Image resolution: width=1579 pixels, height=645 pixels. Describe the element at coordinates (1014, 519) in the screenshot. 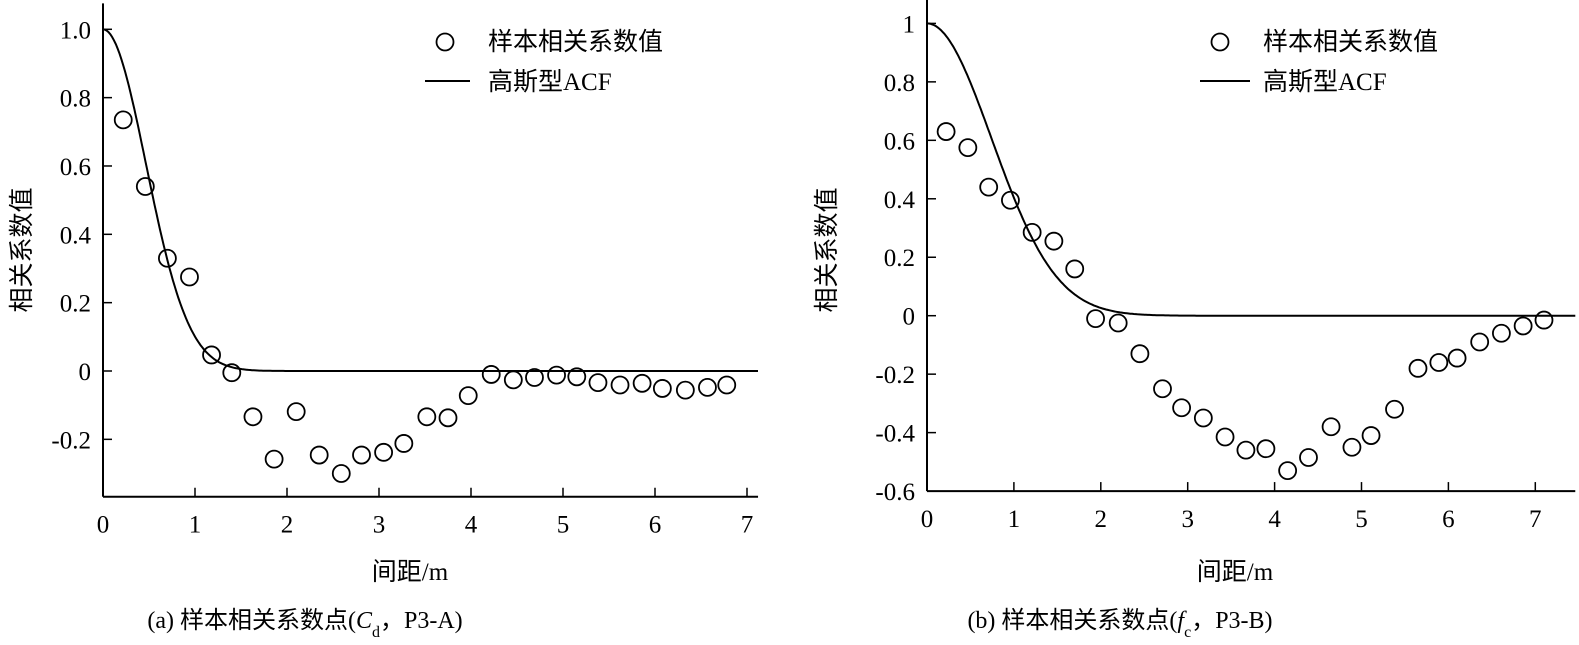

I see `x-tick-label: 1` at that location.